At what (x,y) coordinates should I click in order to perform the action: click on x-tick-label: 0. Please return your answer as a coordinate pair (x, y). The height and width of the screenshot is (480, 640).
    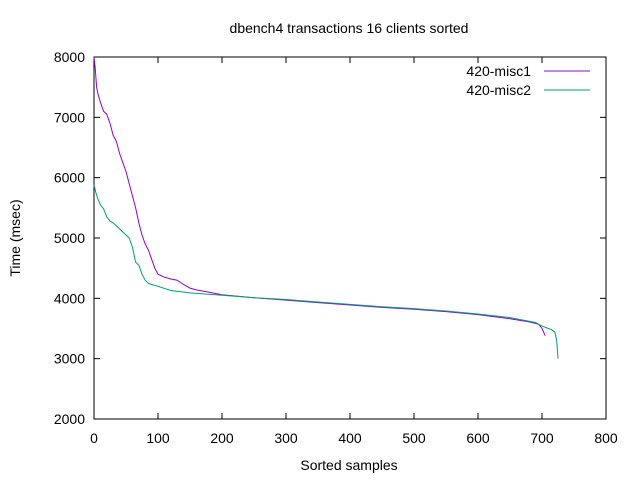
    Looking at the image, I should click on (94, 438).